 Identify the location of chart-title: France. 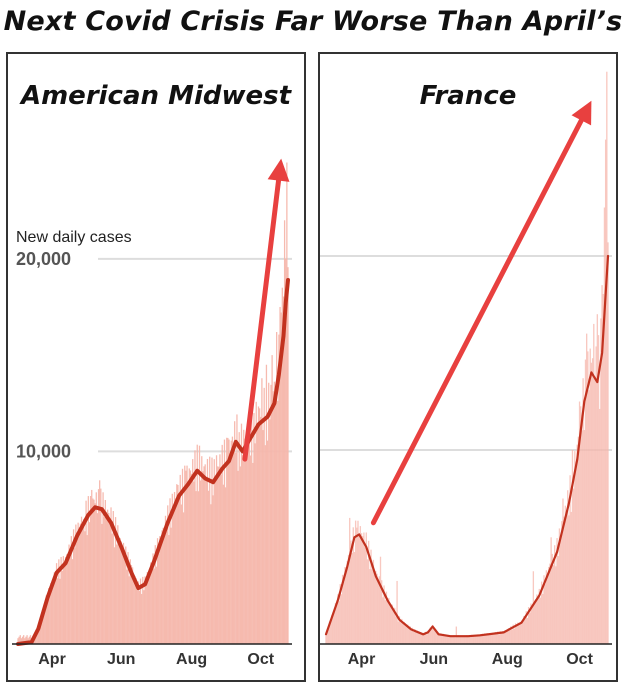
(468, 96).